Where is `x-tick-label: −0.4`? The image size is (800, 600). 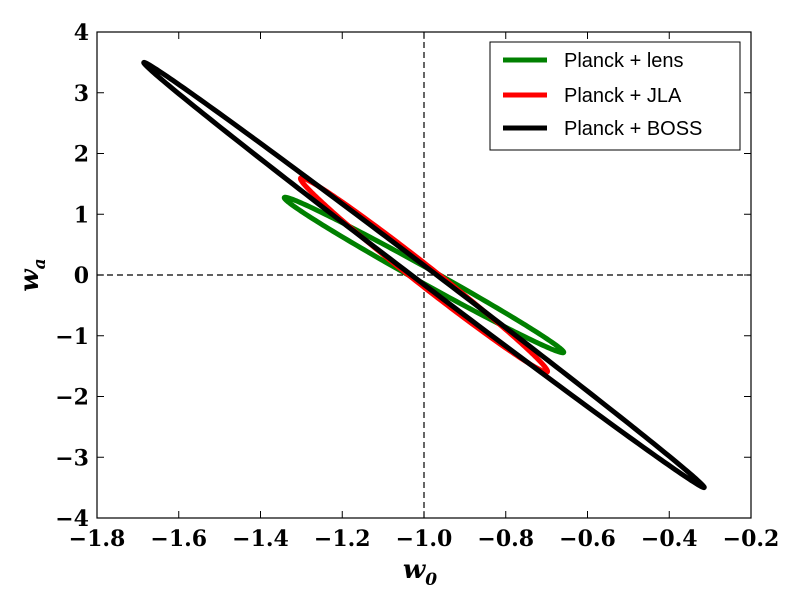
x-tick-label: −0.4 is located at coordinates (669, 539).